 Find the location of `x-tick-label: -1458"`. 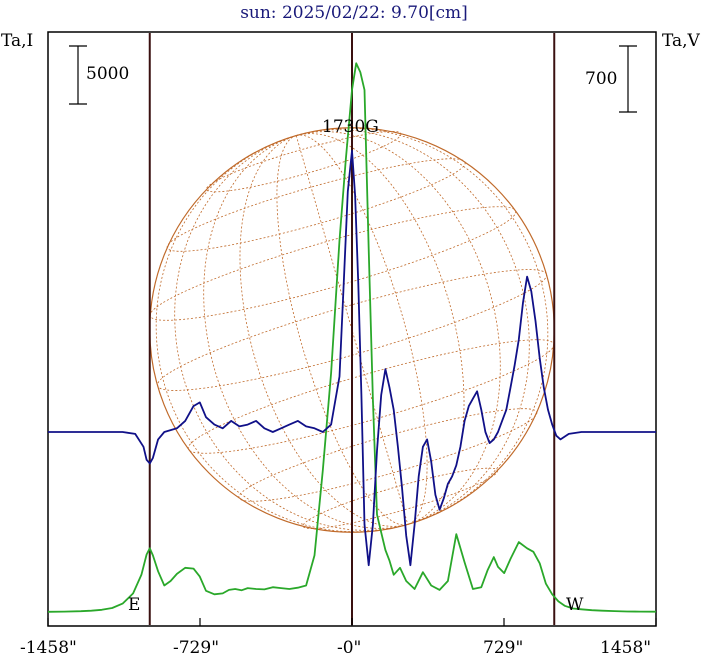

x-tick-label: -1458" is located at coordinates (48, 648).